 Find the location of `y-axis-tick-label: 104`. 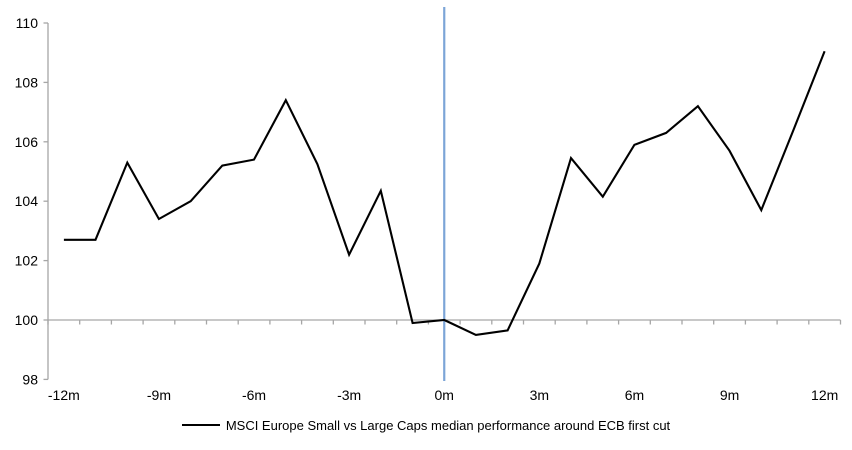

y-axis-tick-label: 104 is located at coordinates (27, 201).